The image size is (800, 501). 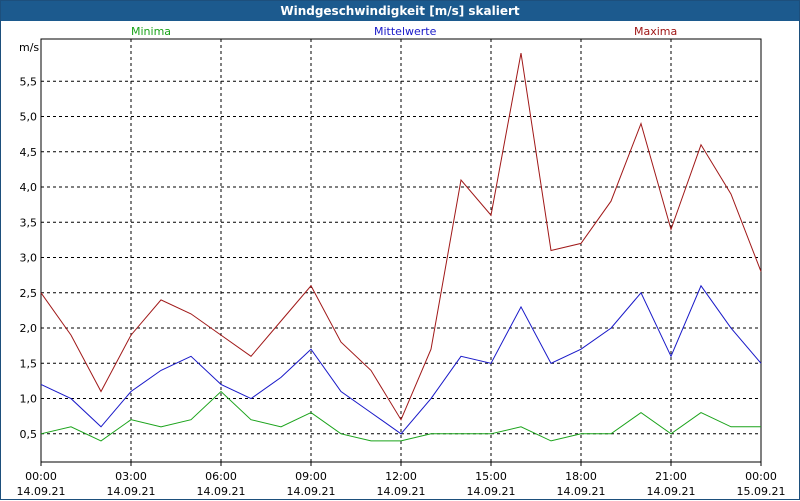 I want to click on y-tick-label: 3,0, so click(x=29, y=258).